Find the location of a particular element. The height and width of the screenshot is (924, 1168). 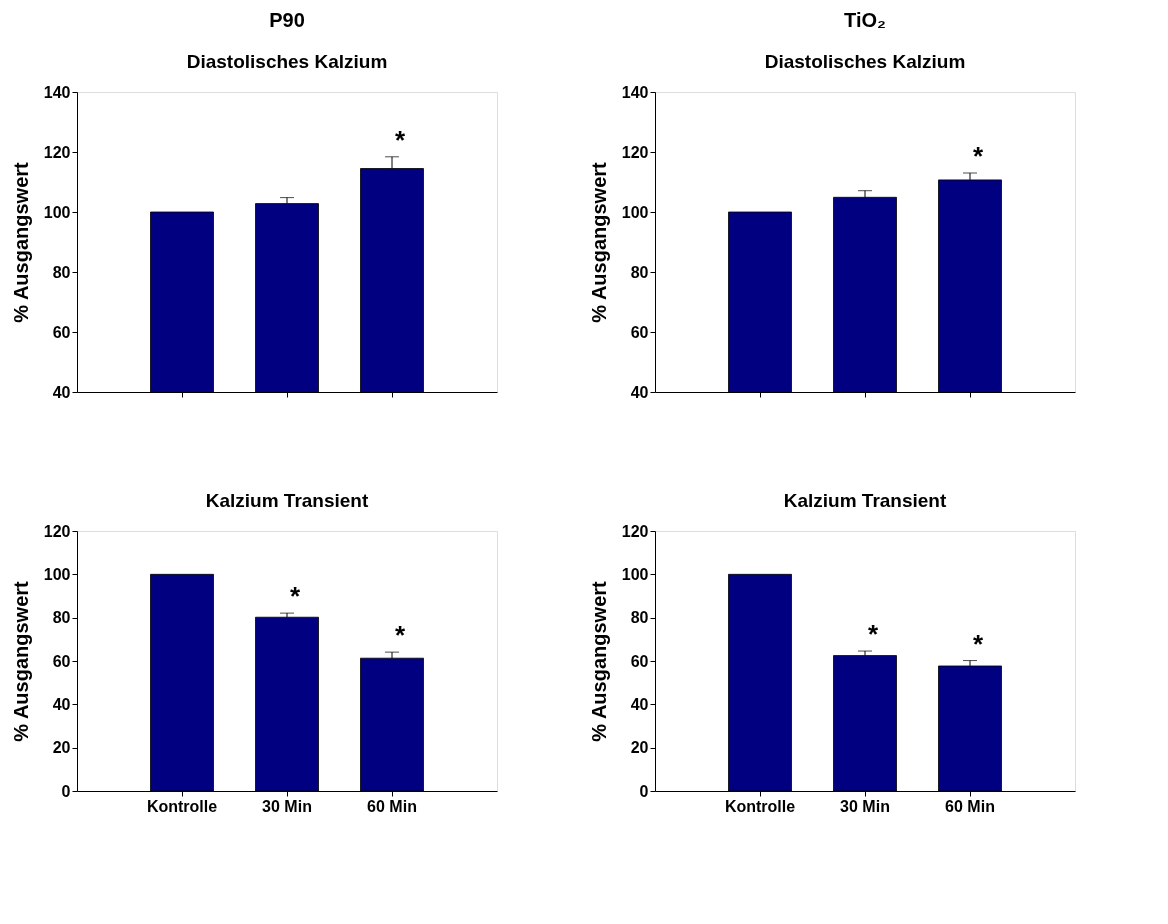

chart-title: P90 is located at coordinates (287, 20).